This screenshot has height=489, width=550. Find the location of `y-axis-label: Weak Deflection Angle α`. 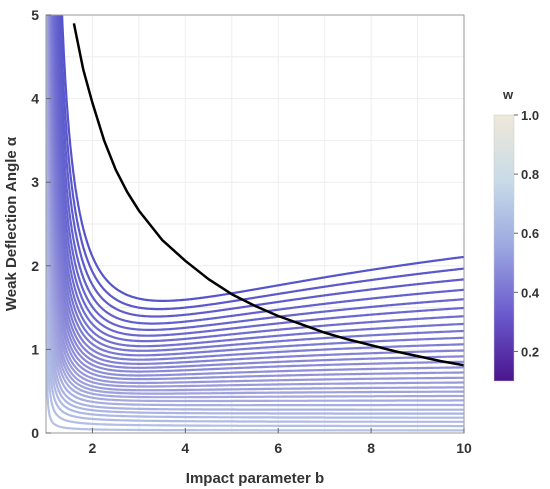

y-axis-label: Weak Deflection Angle α is located at coordinates (11, 223).